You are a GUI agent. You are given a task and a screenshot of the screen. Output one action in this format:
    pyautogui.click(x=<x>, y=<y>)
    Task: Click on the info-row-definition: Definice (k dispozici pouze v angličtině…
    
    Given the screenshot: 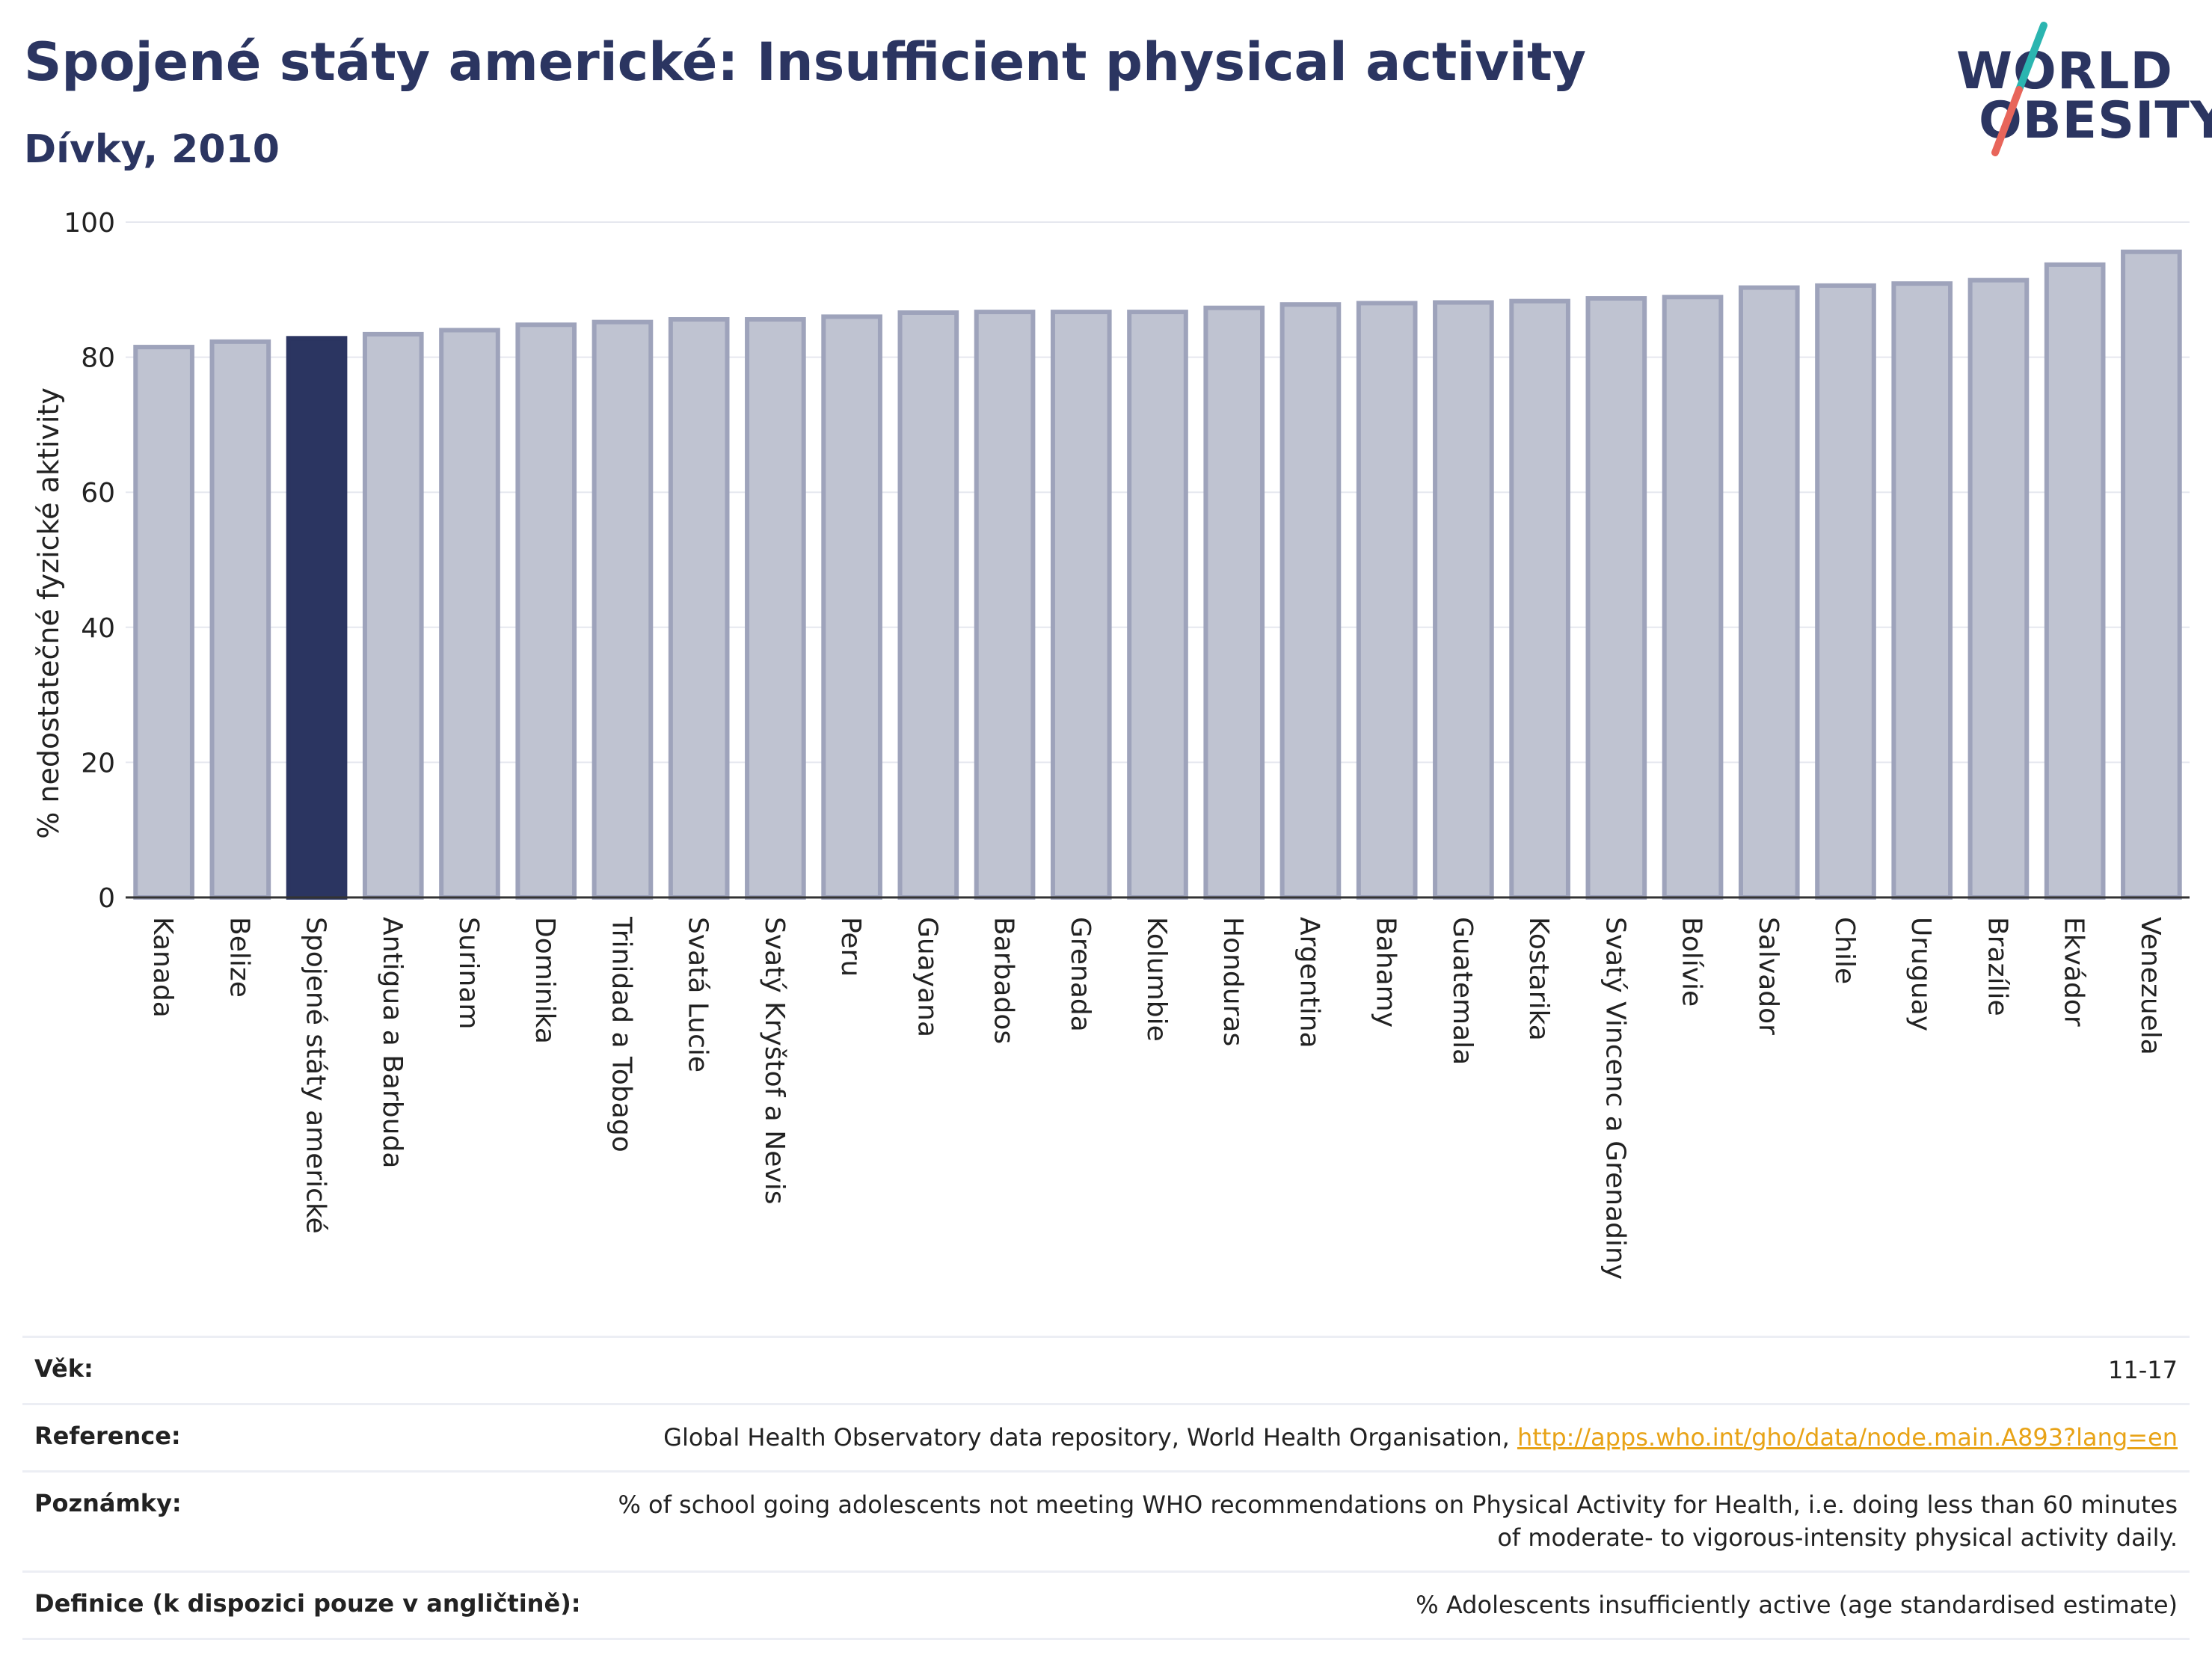 What is the action you would take?
    pyautogui.click(x=1106, y=1605)
    